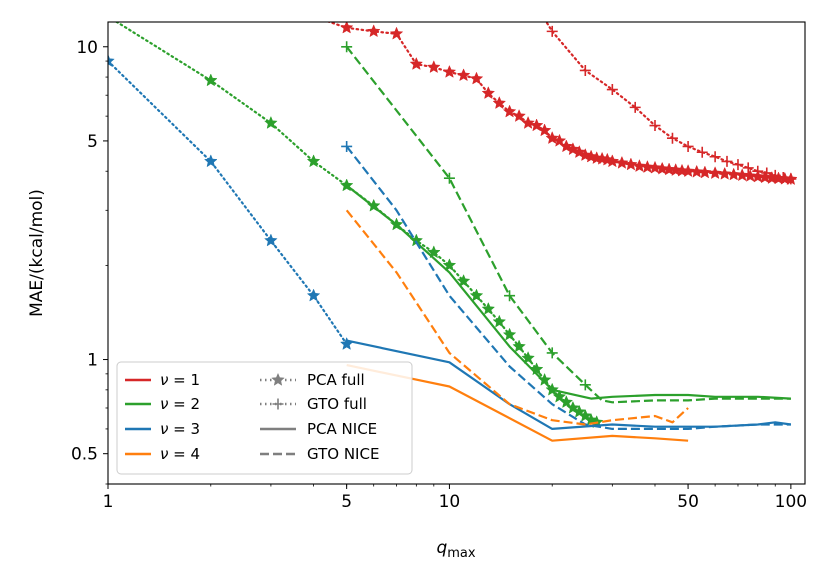 The height and width of the screenshot is (581, 830). I want to click on legend-nu-value: = 1, so click(184, 380).